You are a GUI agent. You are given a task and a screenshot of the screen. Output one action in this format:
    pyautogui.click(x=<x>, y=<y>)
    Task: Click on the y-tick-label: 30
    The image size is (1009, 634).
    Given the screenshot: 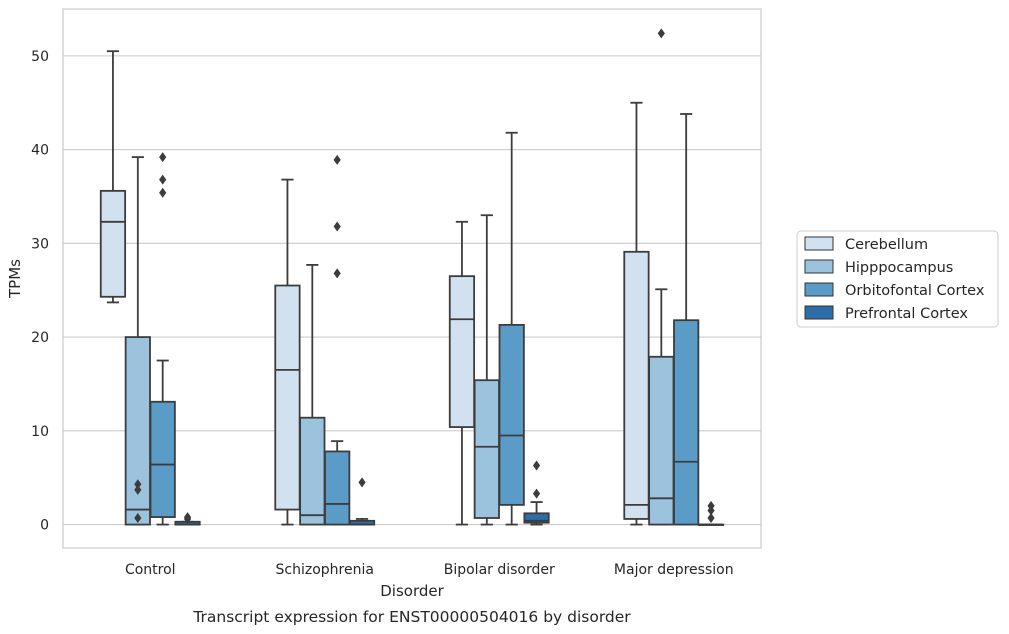 What is the action you would take?
    pyautogui.click(x=40, y=244)
    